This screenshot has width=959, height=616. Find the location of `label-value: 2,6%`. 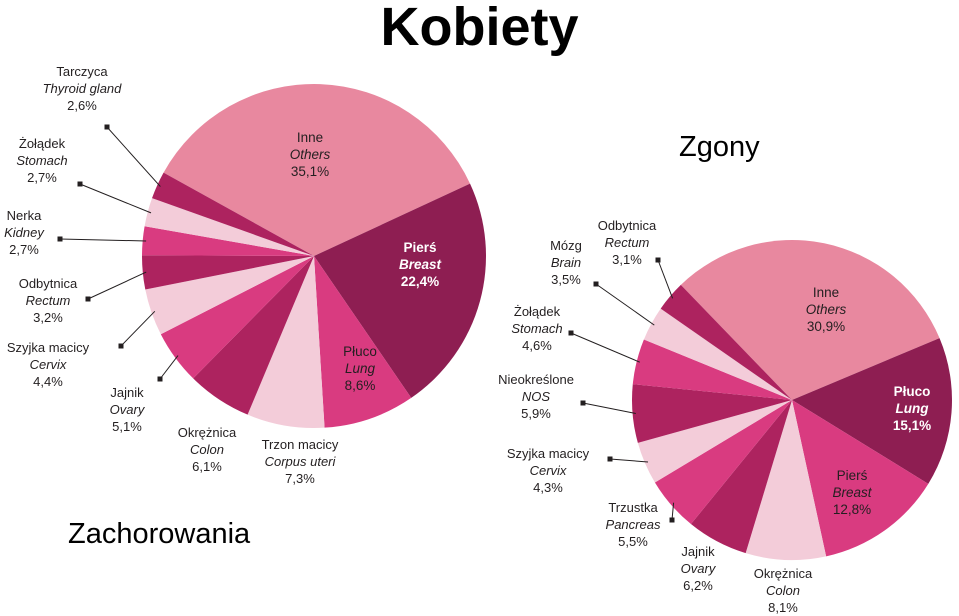

label-value: 2,6% is located at coordinates (82, 105).